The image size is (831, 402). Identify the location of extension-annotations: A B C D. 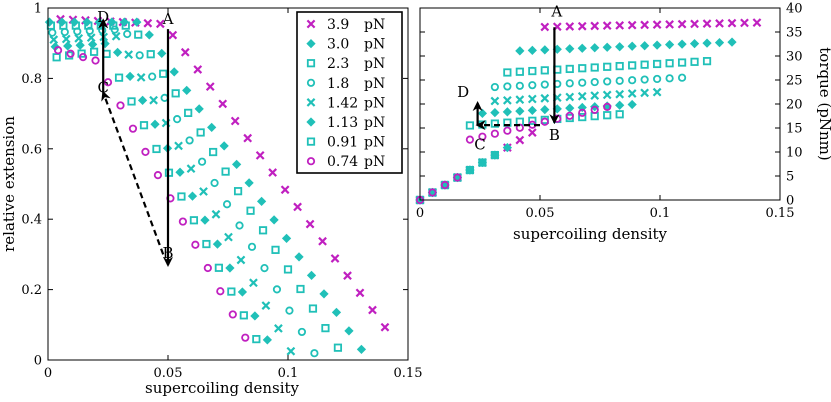
(135, 135).